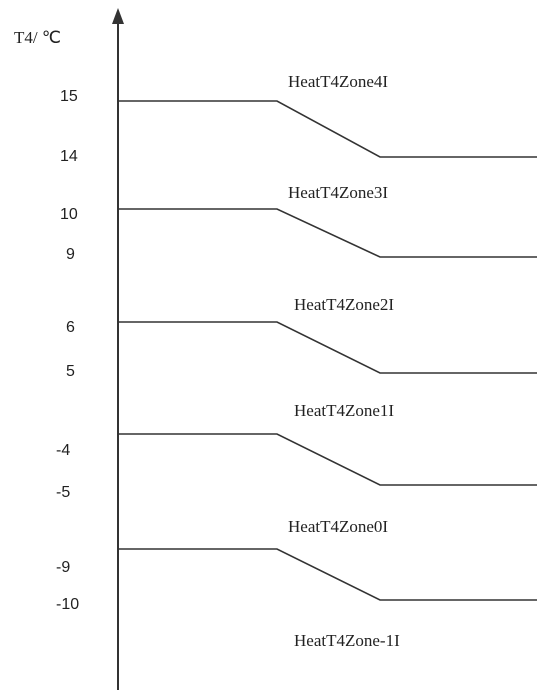 The image size is (537, 693). Describe the element at coordinates (344, 410) in the screenshot. I see `zone-label-1: HeatT4Zone1I` at that location.